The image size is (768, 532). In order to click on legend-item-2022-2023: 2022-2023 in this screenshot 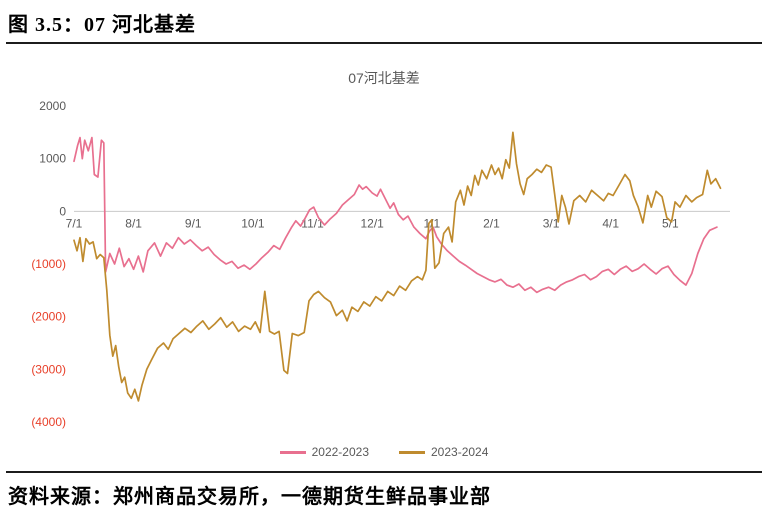, I will do `click(324, 452)`.